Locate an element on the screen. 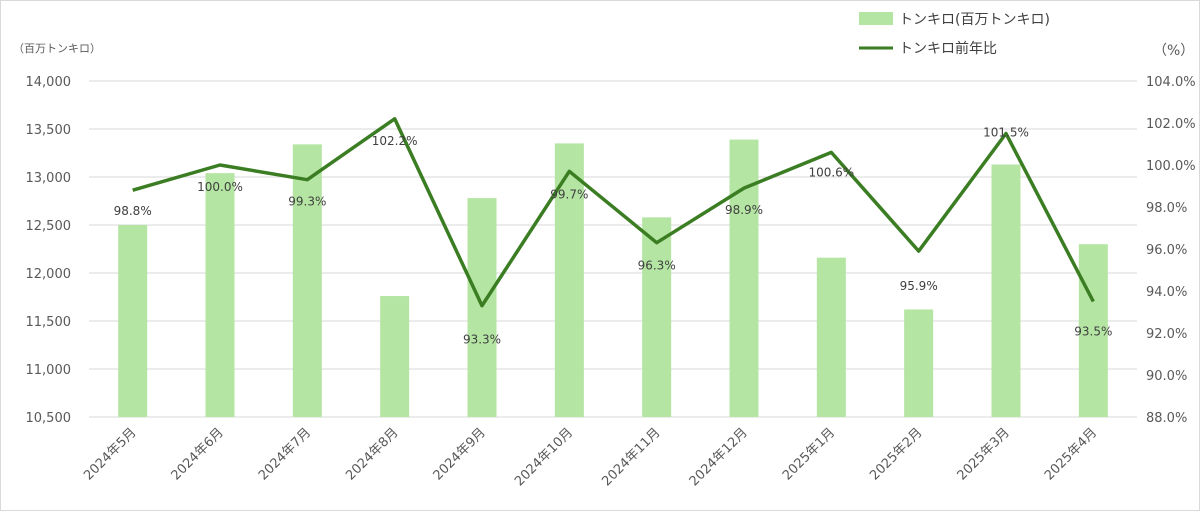 This screenshot has height=512, width=1200. left-tick-label: 11,000 is located at coordinates (49, 370).